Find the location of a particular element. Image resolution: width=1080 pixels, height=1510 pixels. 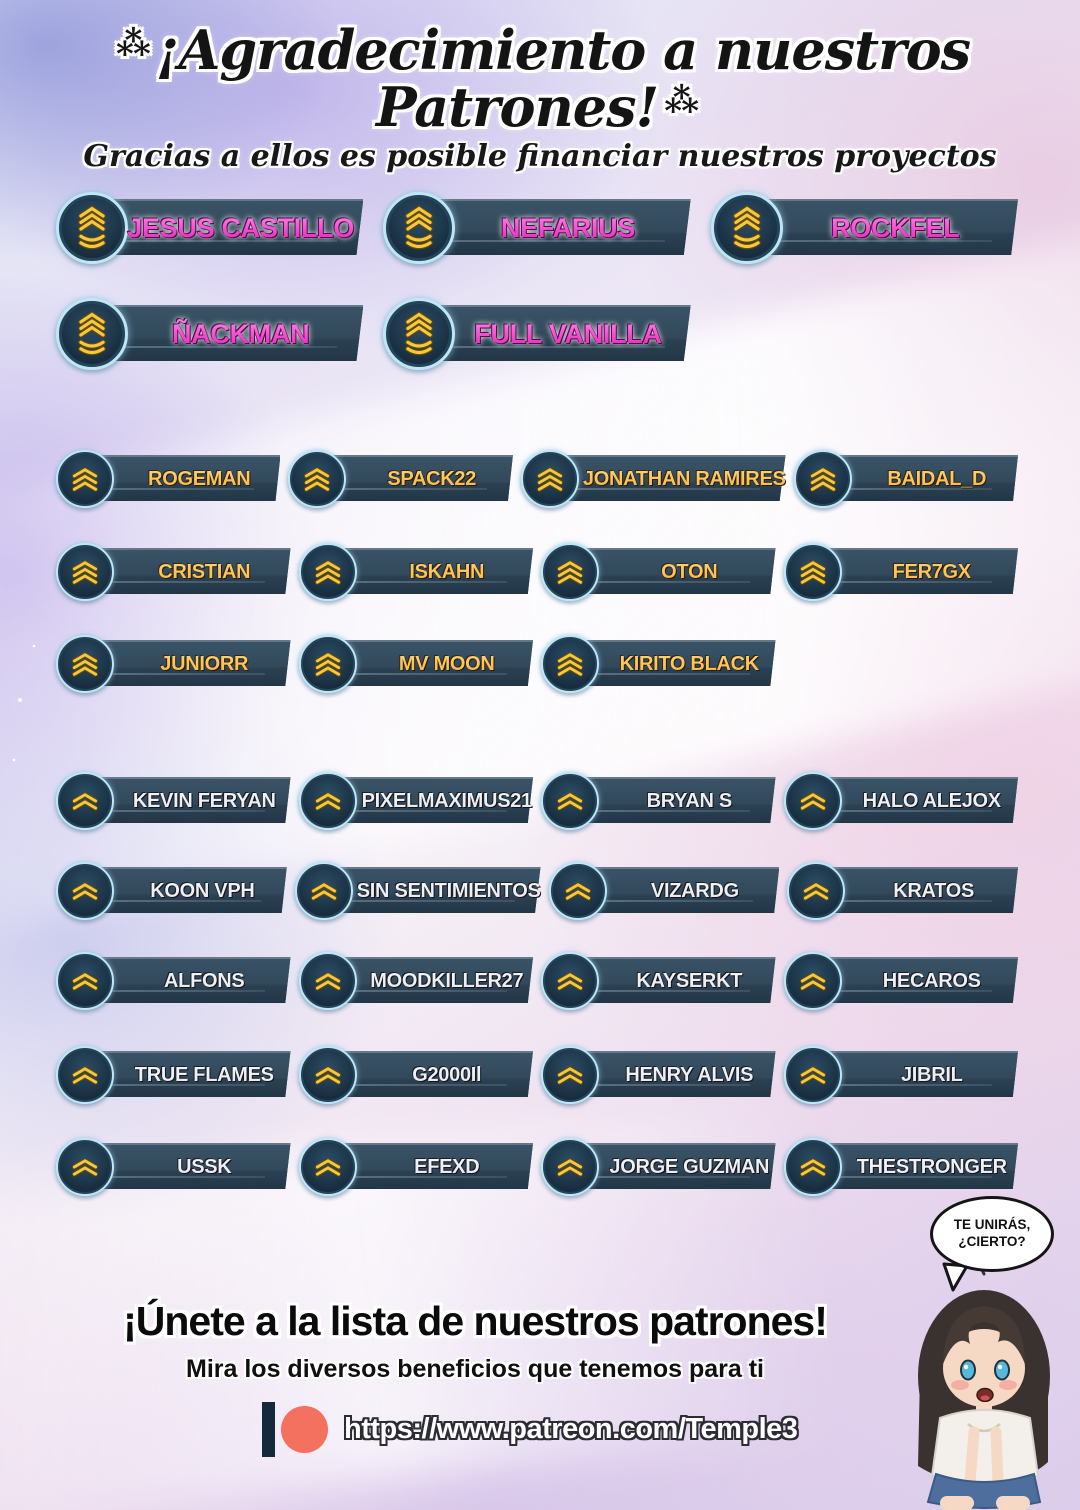

tier3-row-2: KOON VPH SIN SENTIMIENTOS VIZARDG KRATOS is located at coordinates (537, 891).